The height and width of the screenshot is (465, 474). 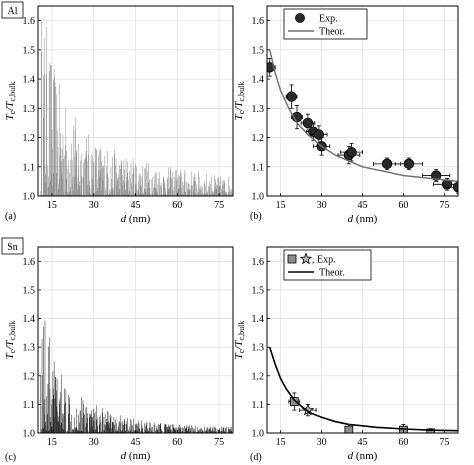 I want to click on panel-letter-a: (a), so click(x=10, y=216).